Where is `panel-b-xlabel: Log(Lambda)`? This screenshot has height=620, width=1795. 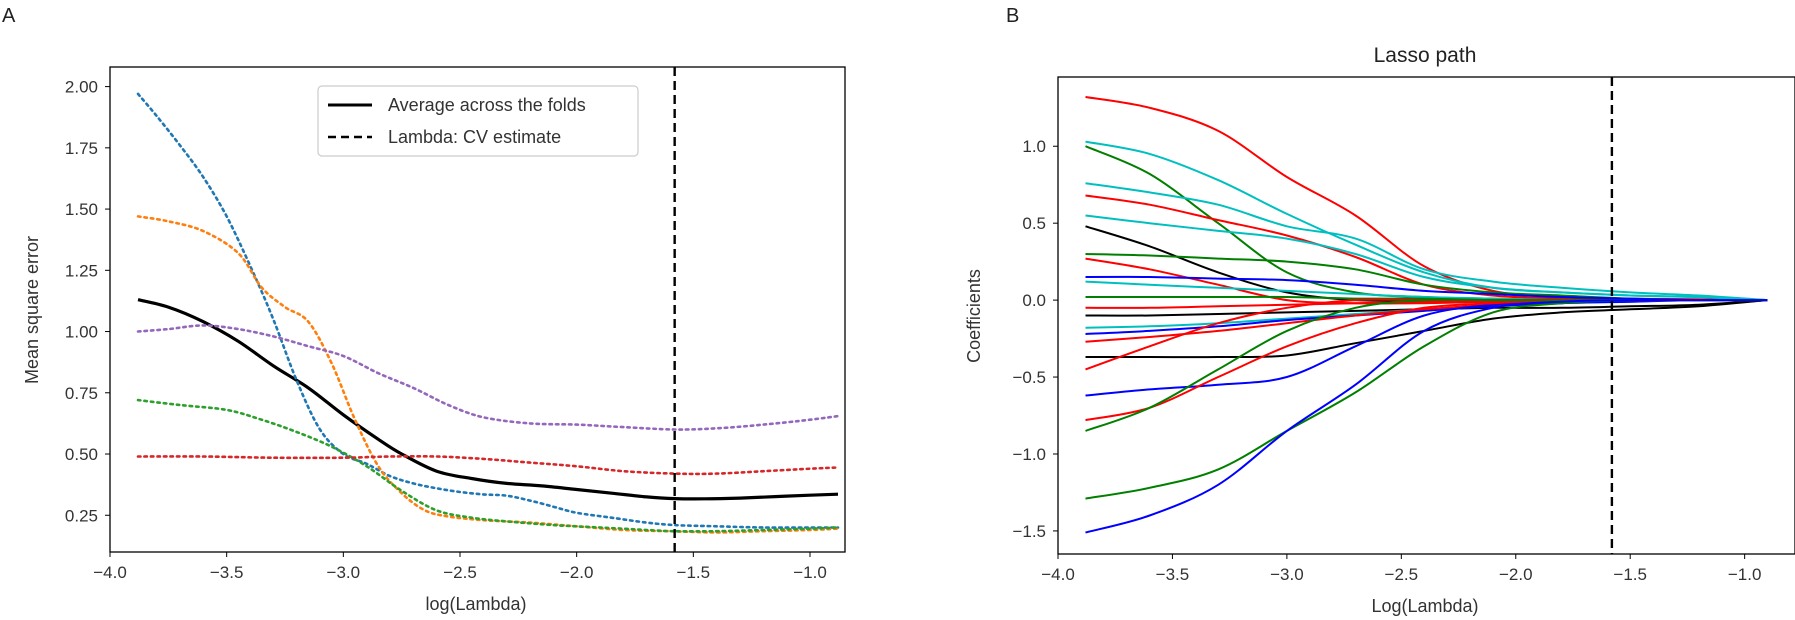 panel-b-xlabel: Log(Lambda) is located at coordinates (1424, 606).